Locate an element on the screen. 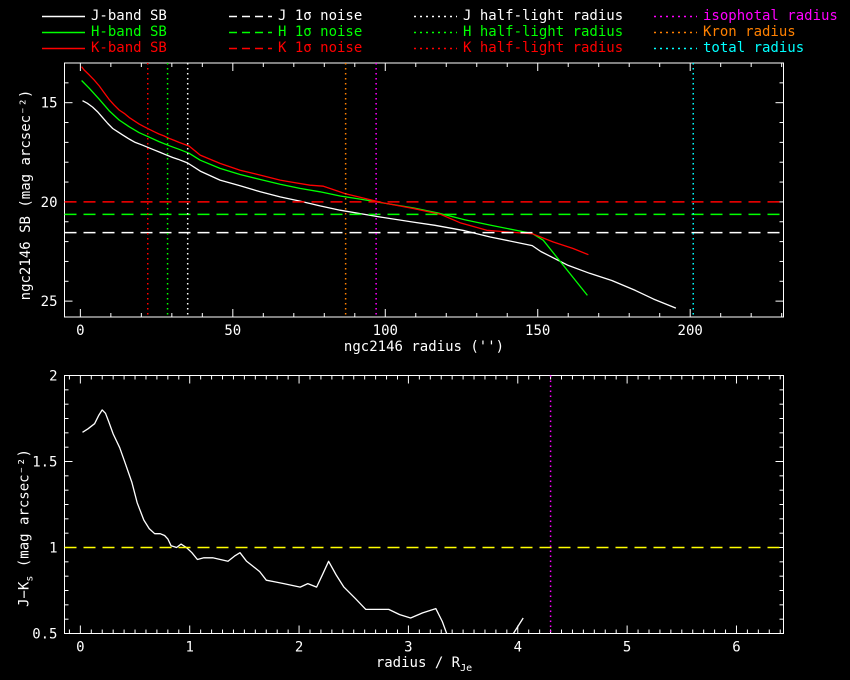 The height and width of the screenshot is (680, 850). legend-label: K-band SB is located at coordinates (129, 48).